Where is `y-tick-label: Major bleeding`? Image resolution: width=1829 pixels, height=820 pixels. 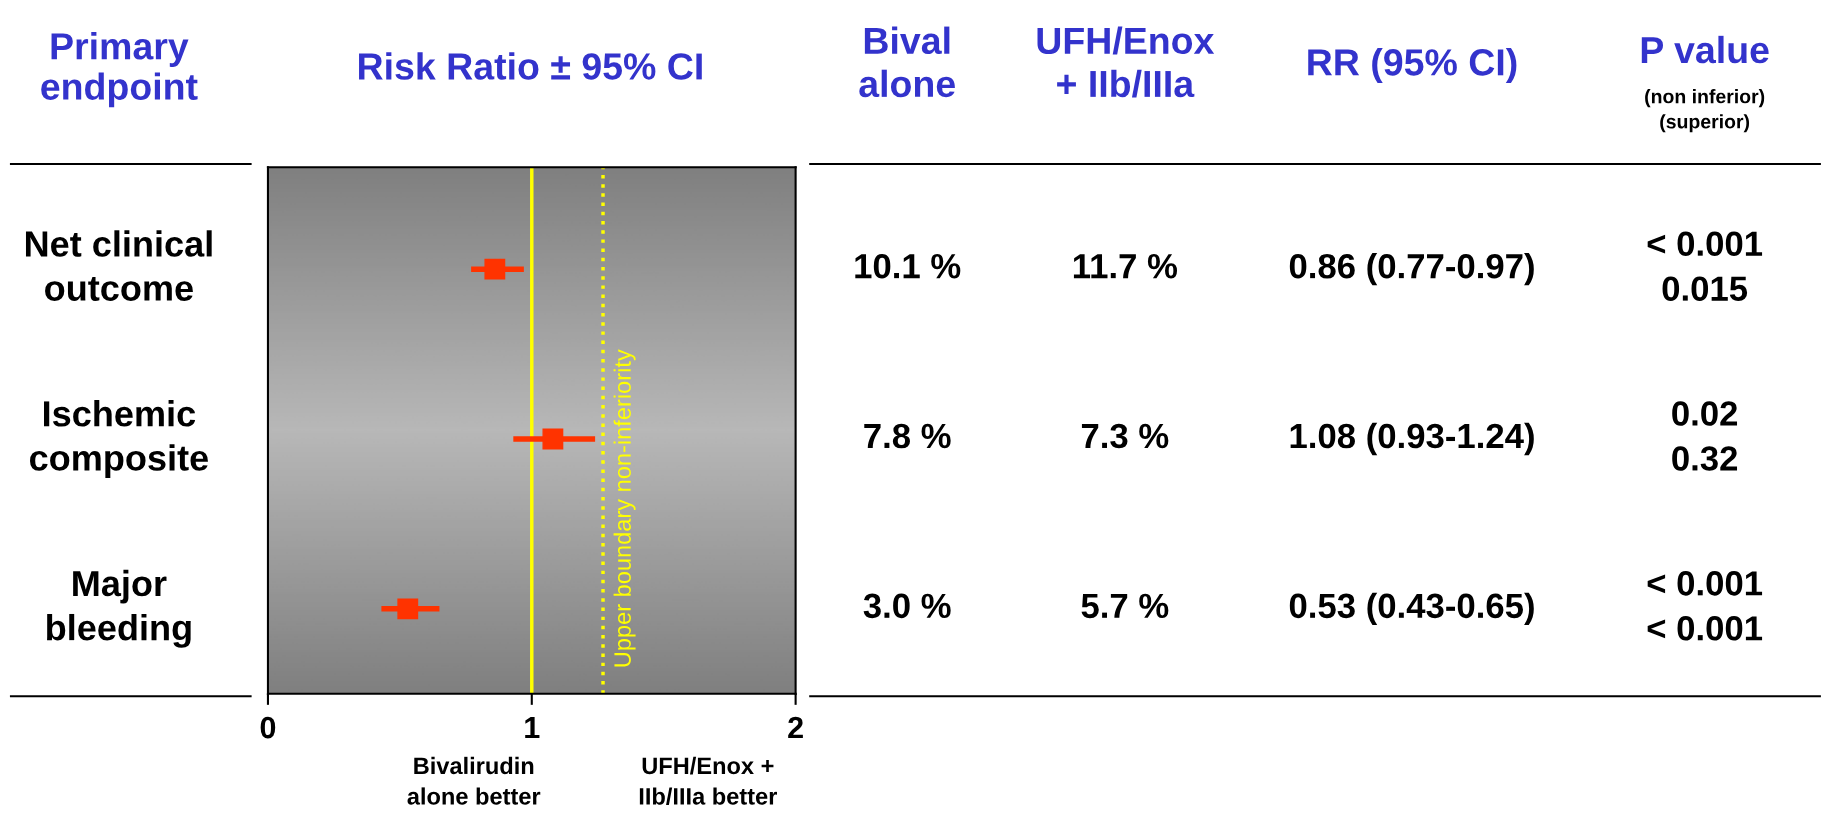
y-tick-label: Major bleeding is located at coordinates (119, 608).